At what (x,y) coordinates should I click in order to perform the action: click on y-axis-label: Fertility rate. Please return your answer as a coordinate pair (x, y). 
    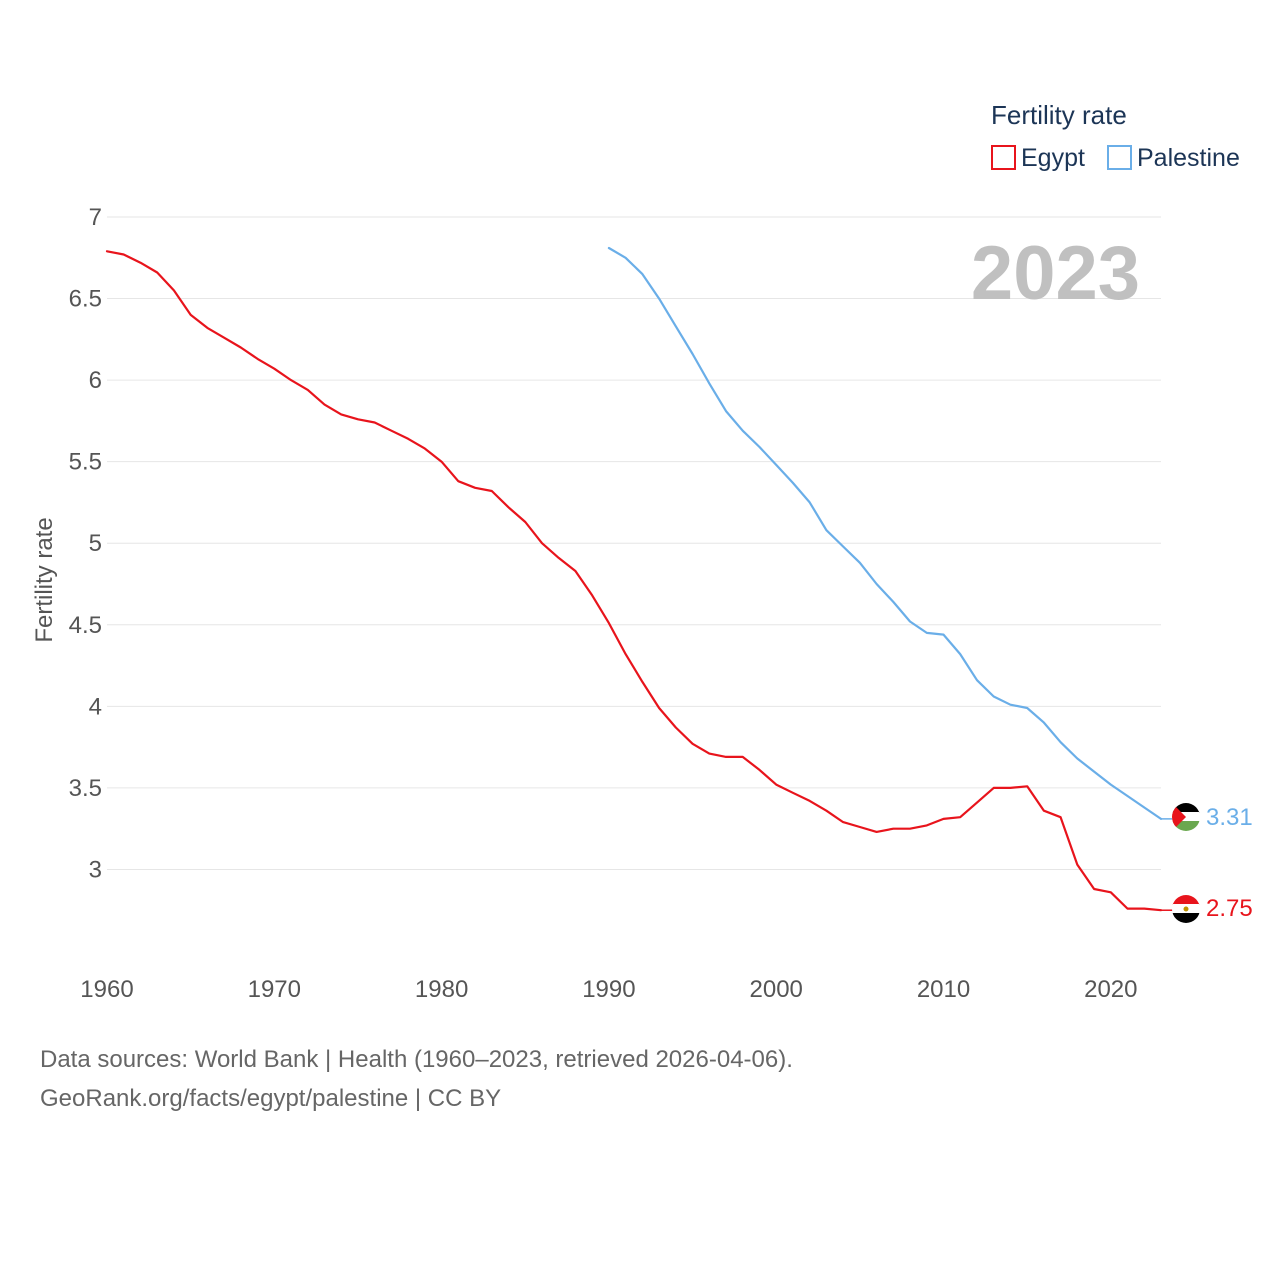
    Looking at the image, I should click on (44, 579).